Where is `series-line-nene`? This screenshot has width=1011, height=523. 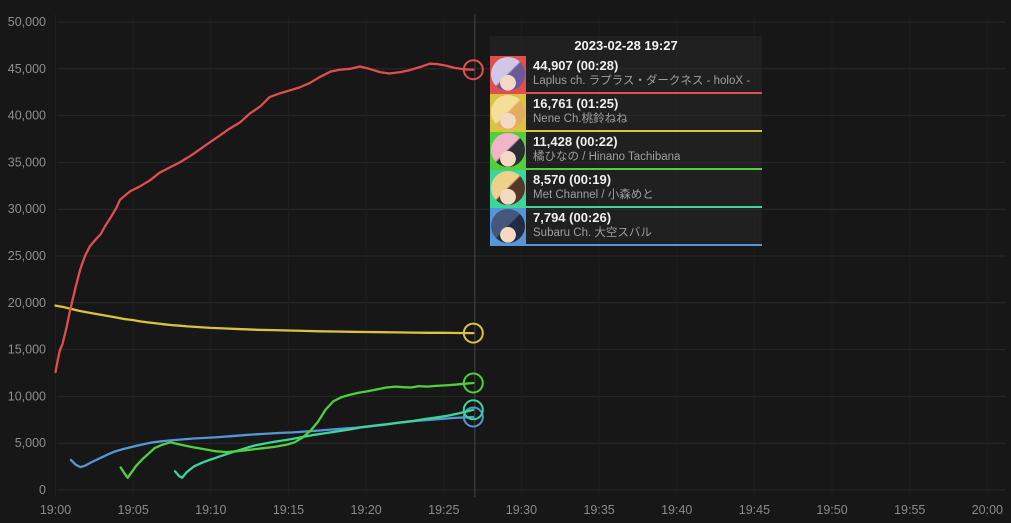
series-line-nene is located at coordinates (264, 319).